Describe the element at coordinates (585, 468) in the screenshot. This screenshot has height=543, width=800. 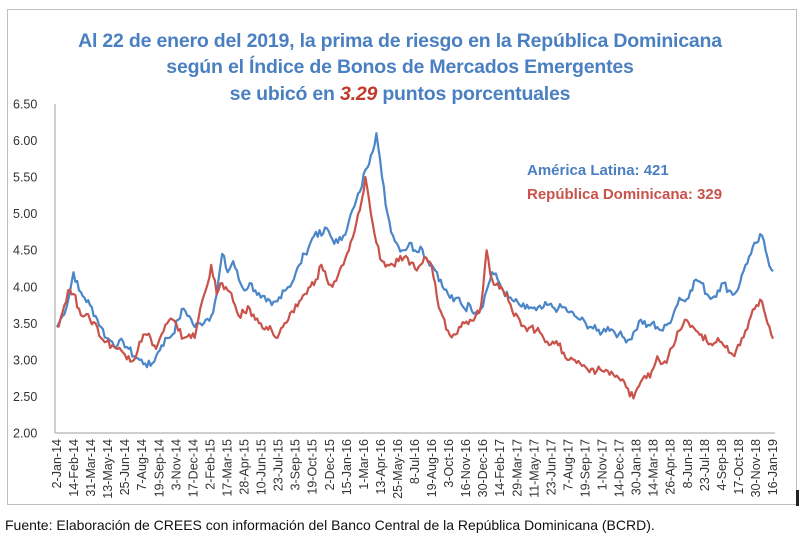
I see `x-tick-label: 19-Sep-17` at that location.